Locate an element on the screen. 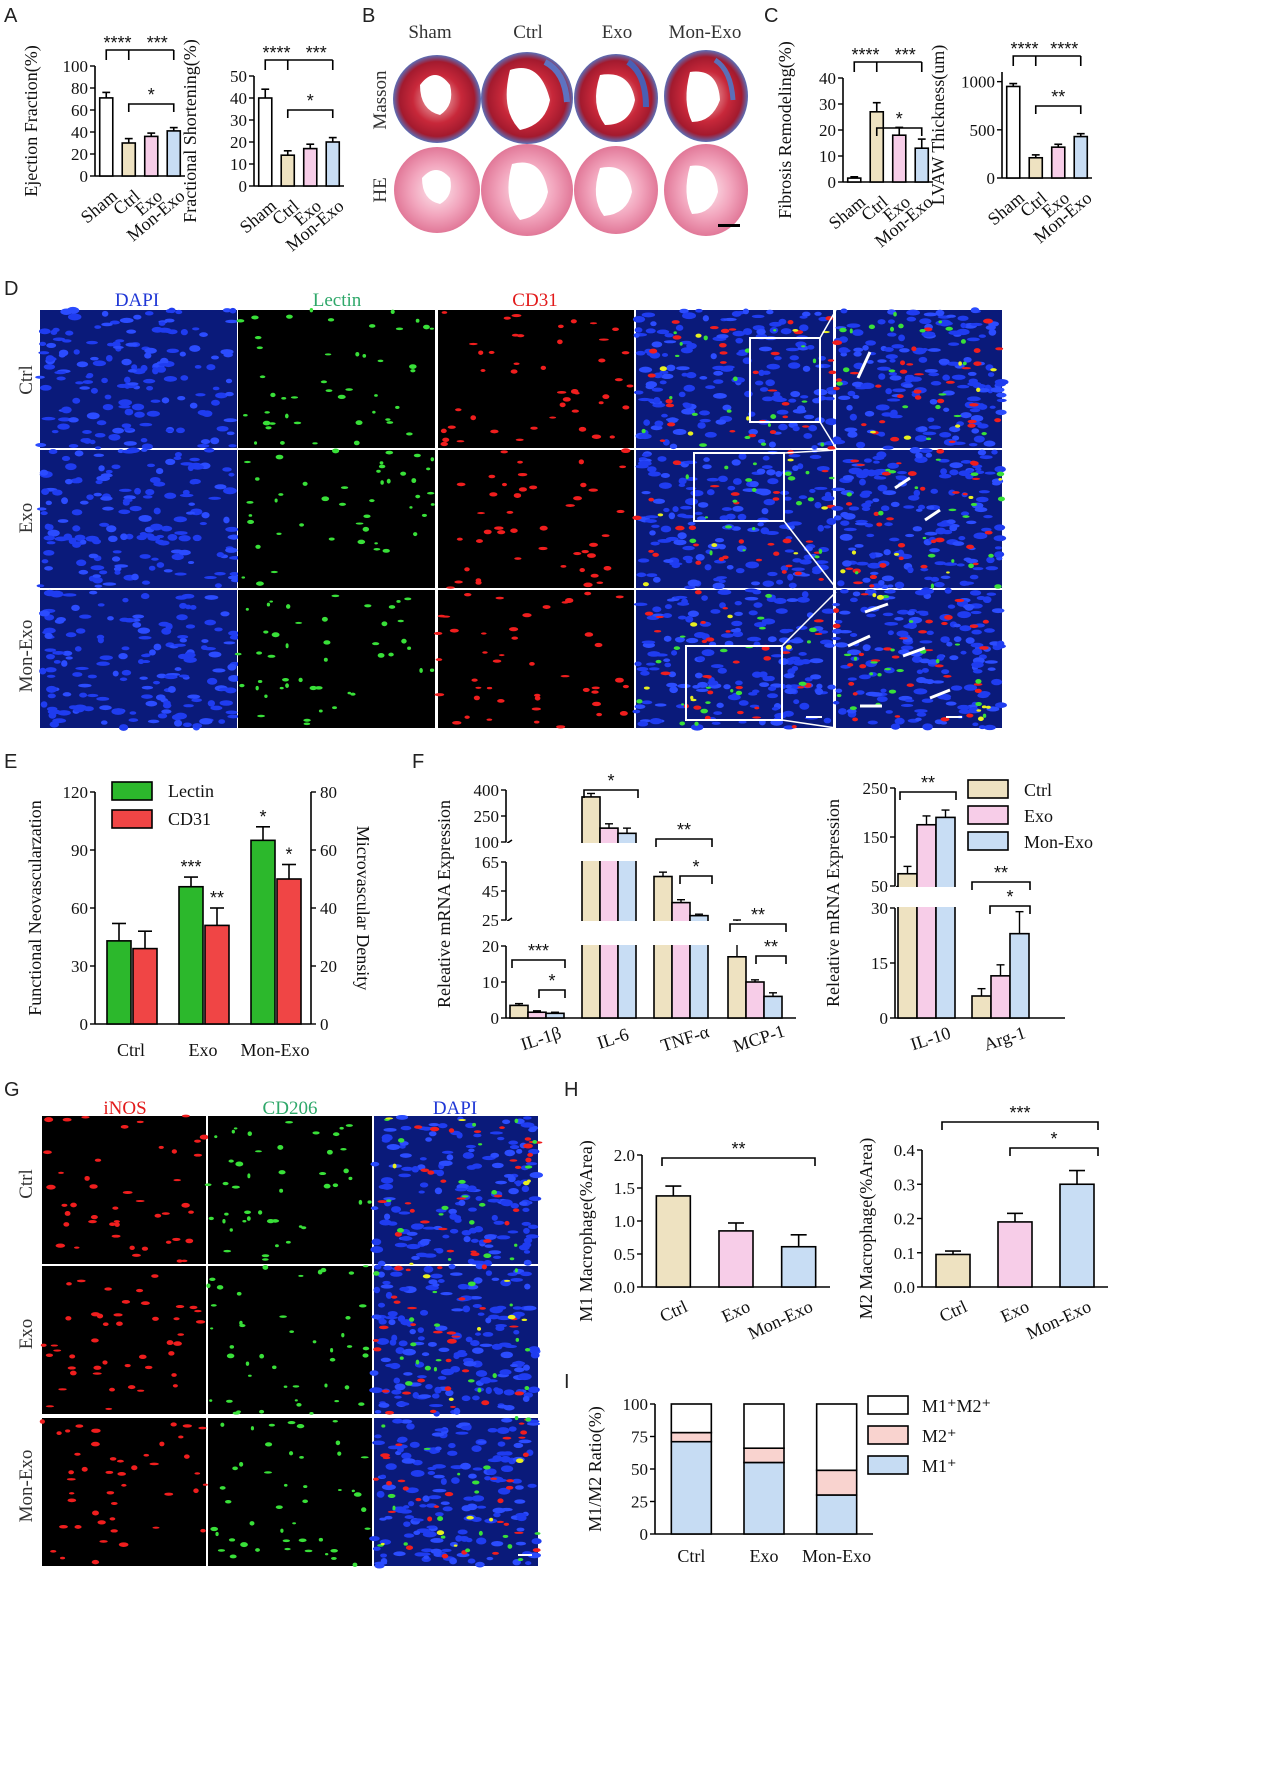  x-tick-label: Ctrl is located at coordinates (131, 1050).